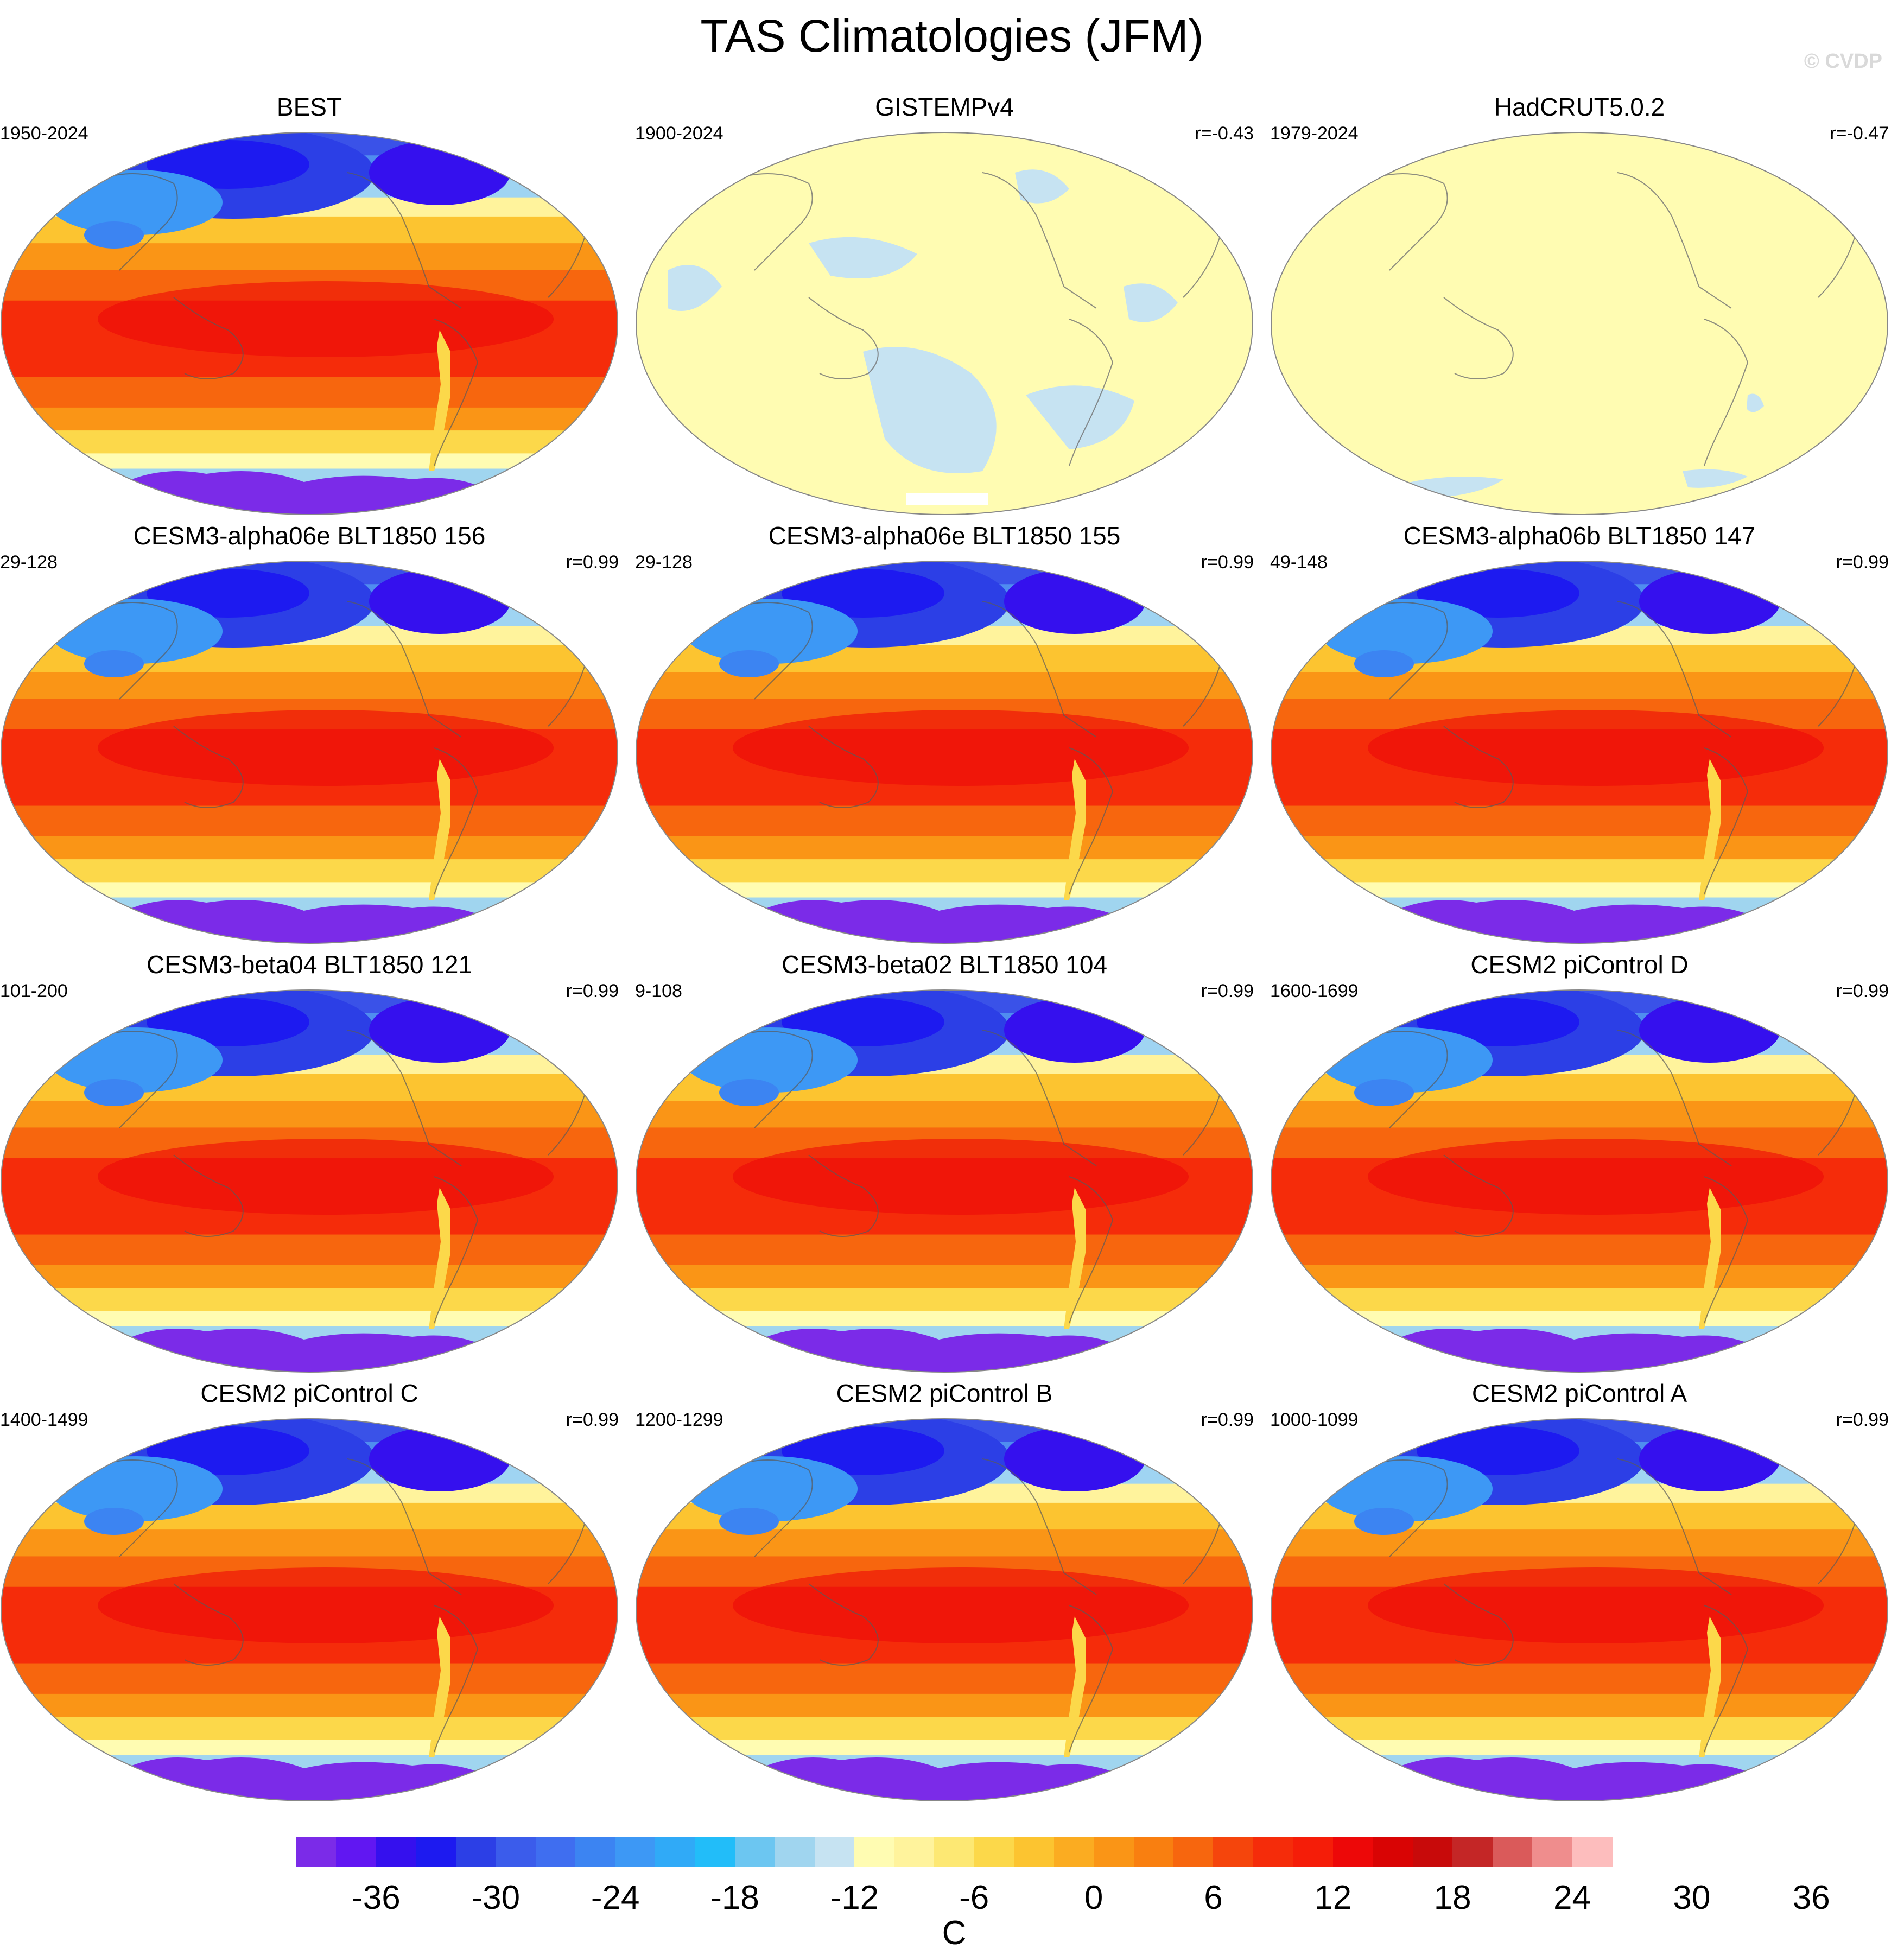 The width and height of the screenshot is (1904, 1955). What do you see at coordinates (1843, 61) in the screenshot?
I see `watermark: © CVDP` at bounding box center [1843, 61].